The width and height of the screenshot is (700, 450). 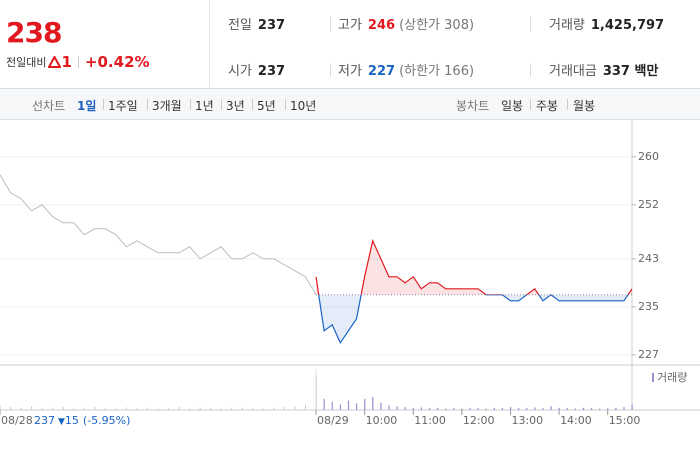 What do you see at coordinates (55, 62) in the screenshot?
I see `up-icon` at bounding box center [55, 62].